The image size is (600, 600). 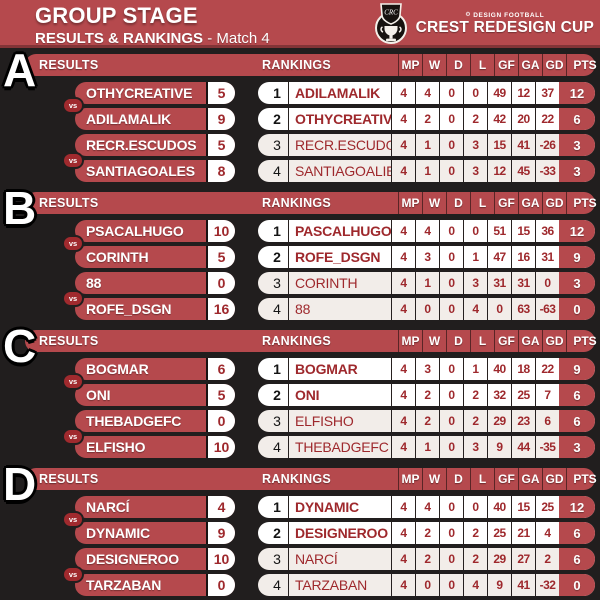 What do you see at coordinates (220, 507) in the screenshot?
I see `team-score: 4` at bounding box center [220, 507].